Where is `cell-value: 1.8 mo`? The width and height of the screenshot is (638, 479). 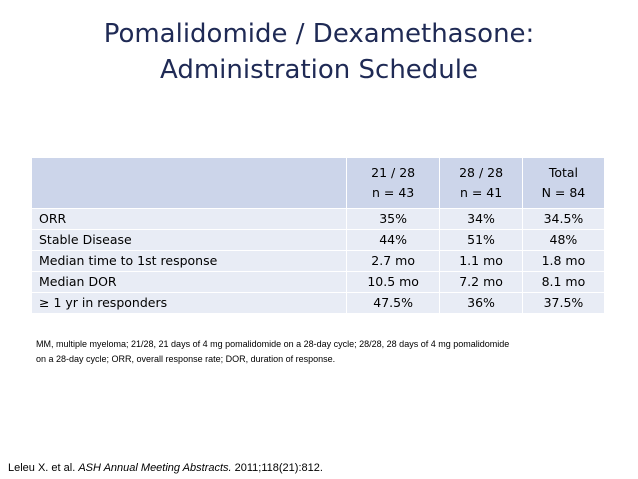 cell-value: 1.8 mo is located at coordinates (563, 261).